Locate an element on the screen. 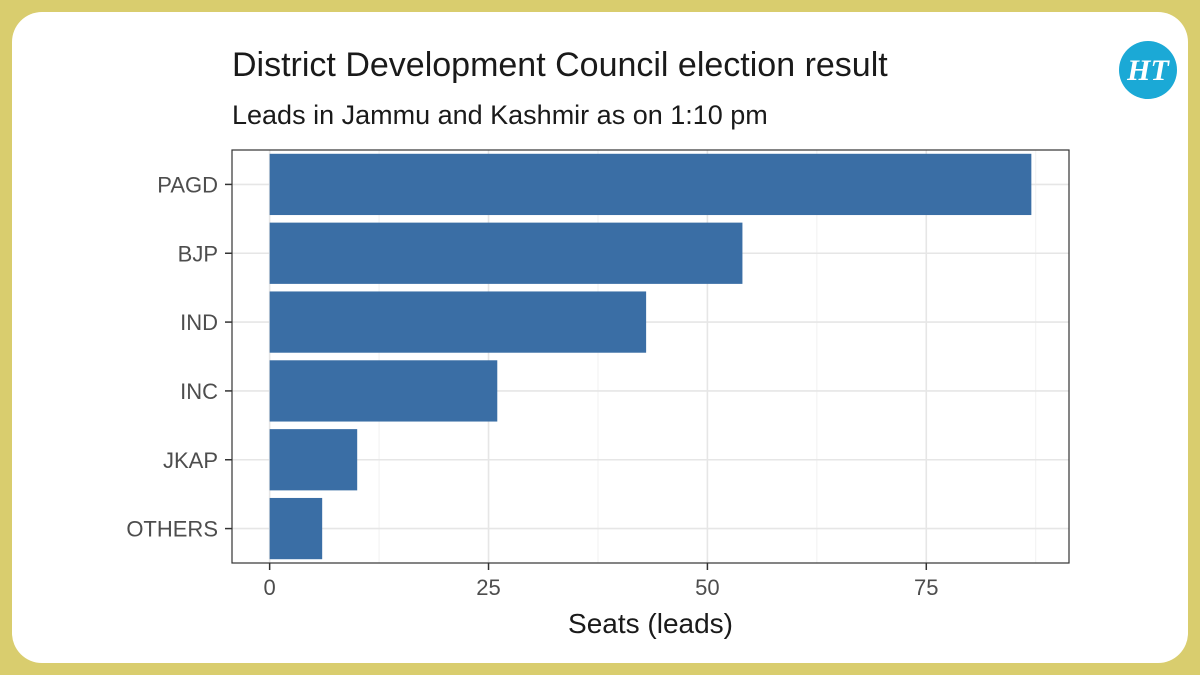 The image size is (1200, 675). logo-text: HT is located at coordinates (1148, 70).